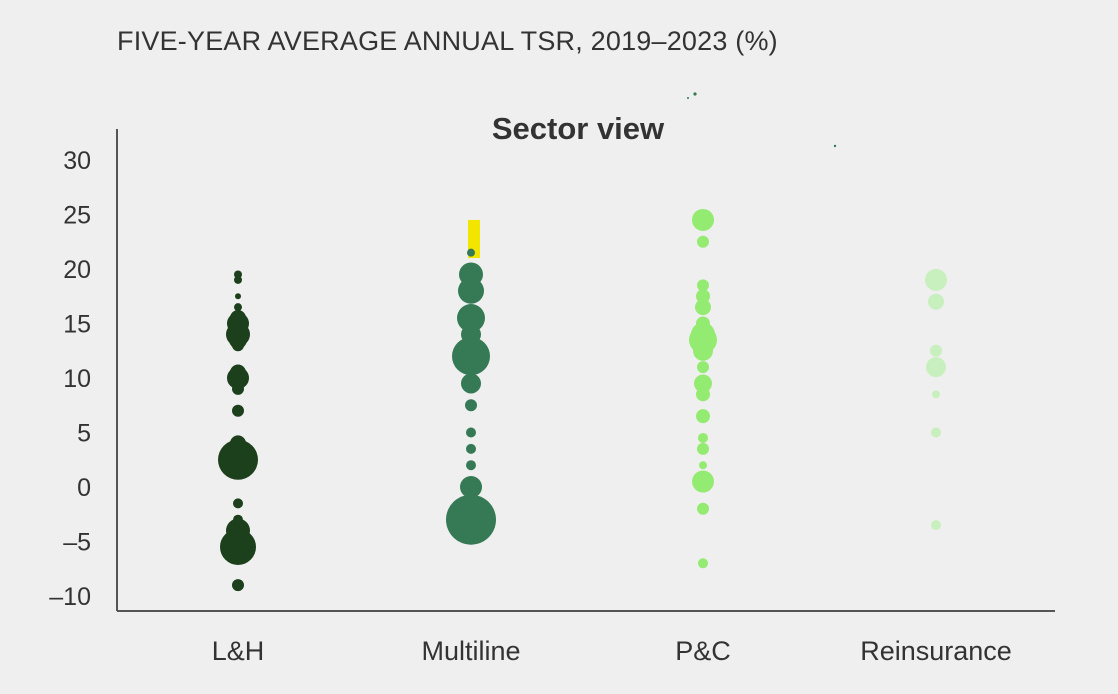 The width and height of the screenshot is (1118, 694). Describe the element at coordinates (84, 434) in the screenshot. I see `y-tick-label: 5` at that location.